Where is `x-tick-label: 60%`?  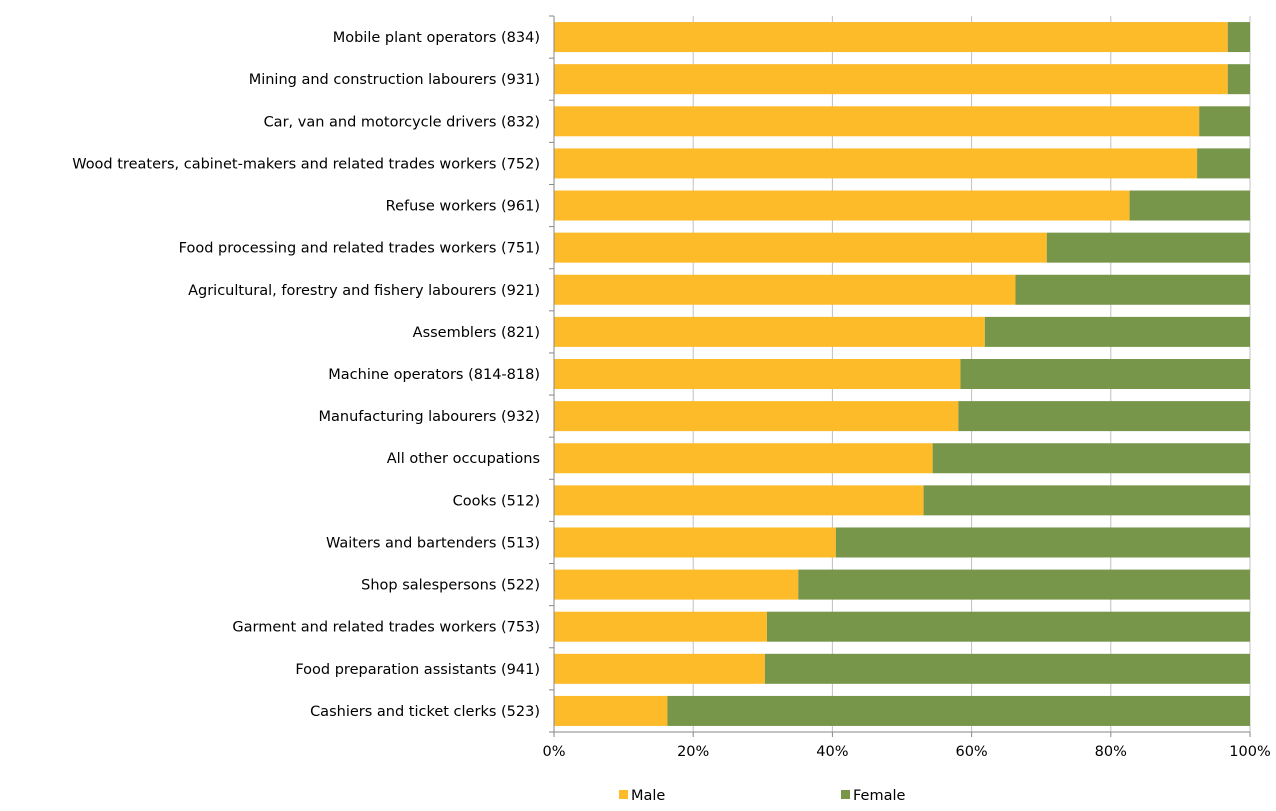 x-tick-label: 60% is located at coordinates (971, 752).